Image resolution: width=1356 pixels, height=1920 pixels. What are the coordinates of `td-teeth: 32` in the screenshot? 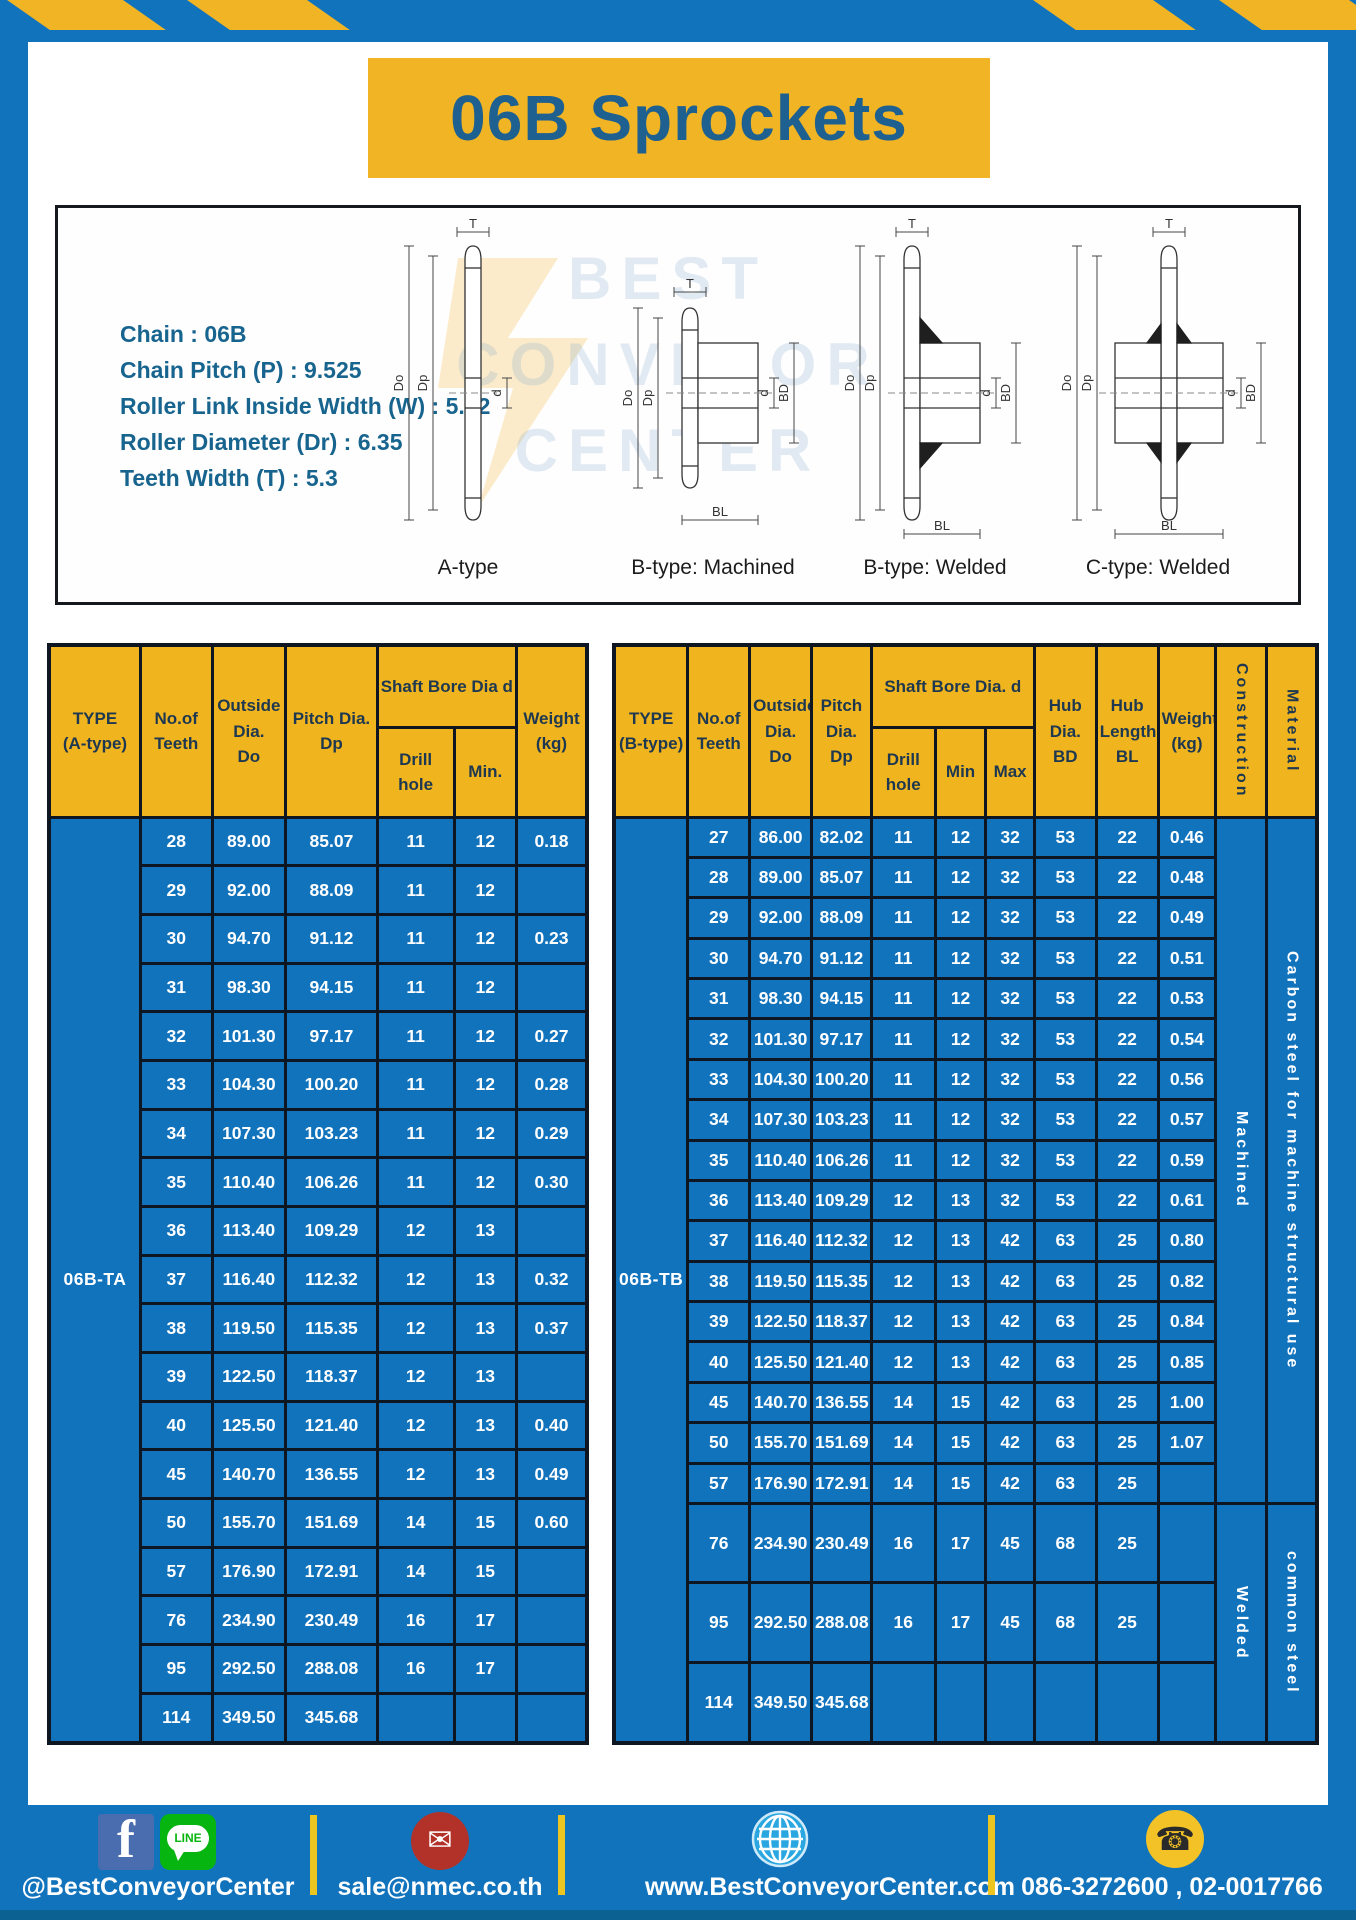 It's located at (176, 1036).